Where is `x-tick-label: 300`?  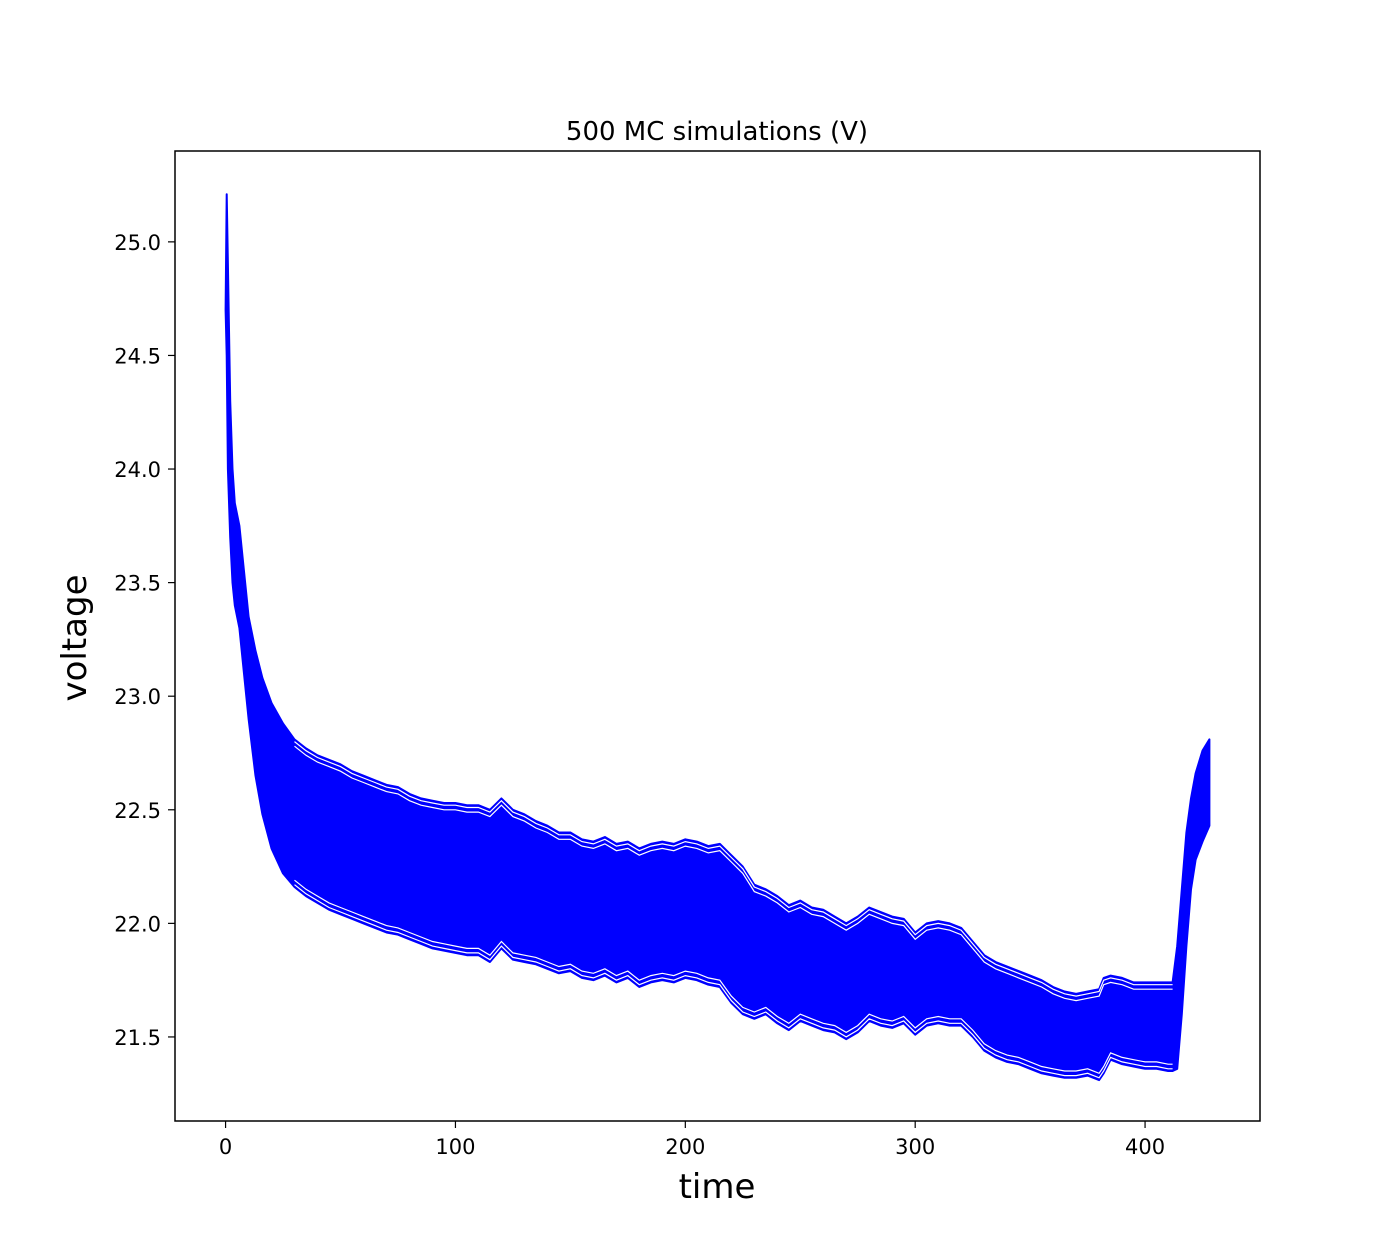 x-tick-label: 300 is located at coordinates (915, 1147).